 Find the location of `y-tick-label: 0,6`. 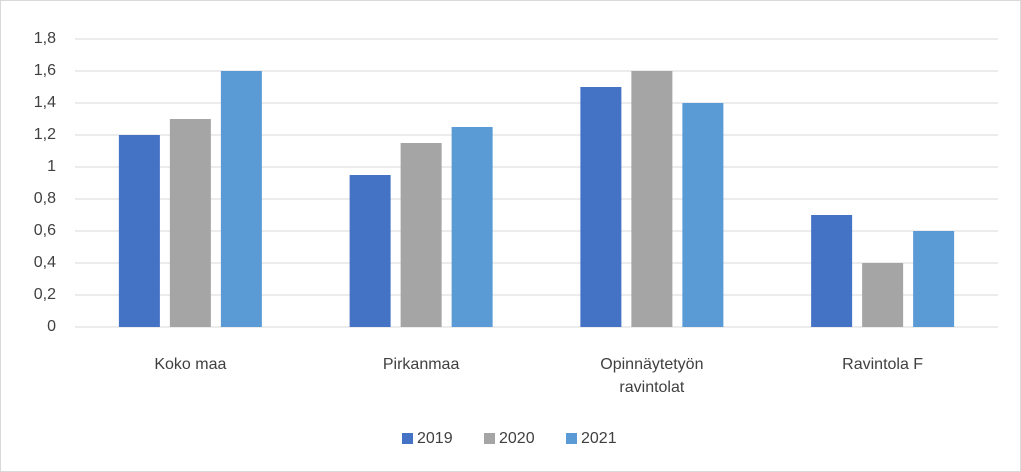

y-tick-label: 0,6 is located at coordinates (45, 230).